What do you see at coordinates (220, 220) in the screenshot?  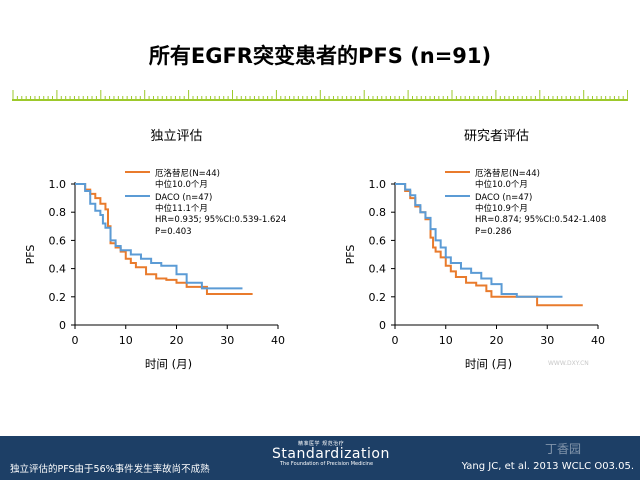 I see `legend-hr: HR=0.935; 95%CI:0.539-1.624` at bounding box center [220, 220].